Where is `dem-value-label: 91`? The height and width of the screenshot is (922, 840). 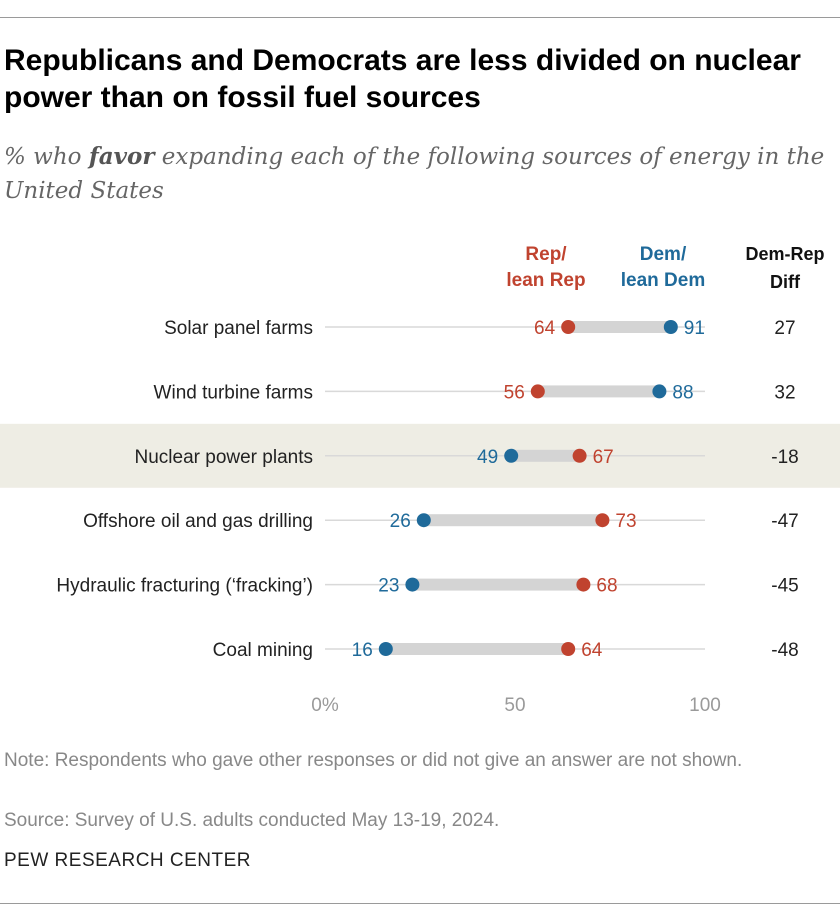 dem-value-label: 91 is located at coordinates (694, 328).